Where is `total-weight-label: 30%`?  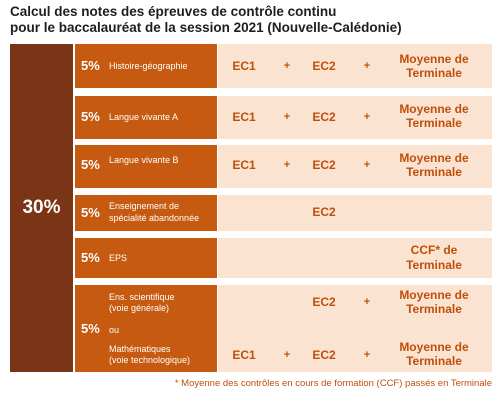
total-weight-label: 30% is located at coordinates (41, 207).